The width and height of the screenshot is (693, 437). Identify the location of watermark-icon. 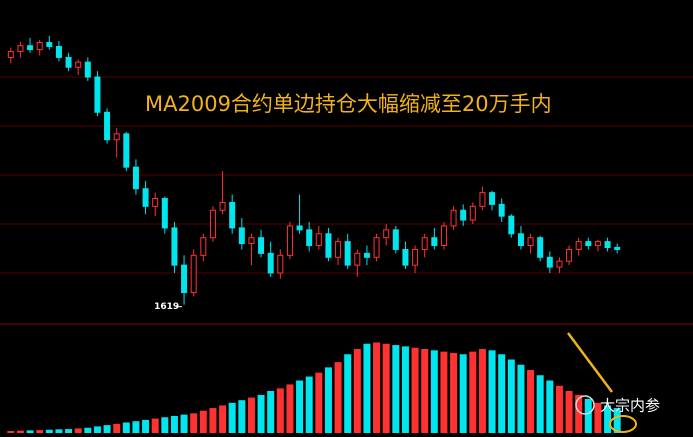
(585, 405).